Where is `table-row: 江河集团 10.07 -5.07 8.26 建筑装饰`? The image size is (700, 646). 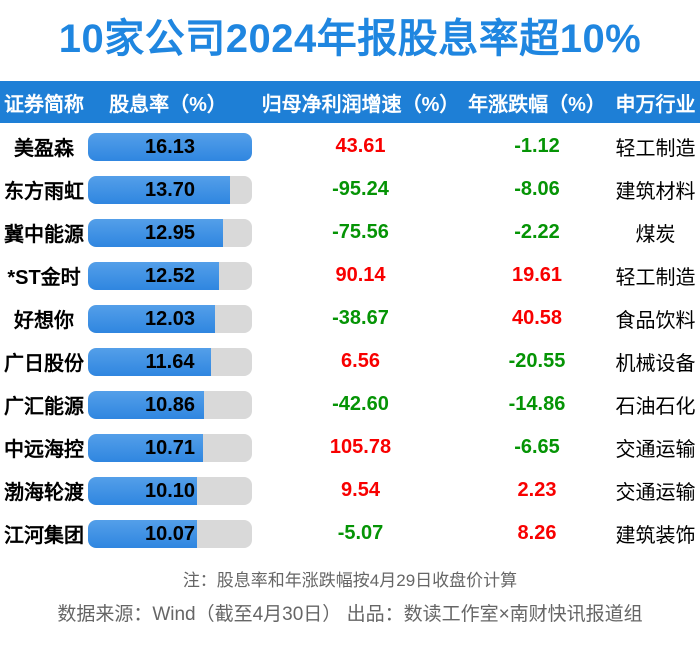
table-row: 江河集团 10.07 -5.07 8.26 建筑装饰 is located at coordinates (350, 533).